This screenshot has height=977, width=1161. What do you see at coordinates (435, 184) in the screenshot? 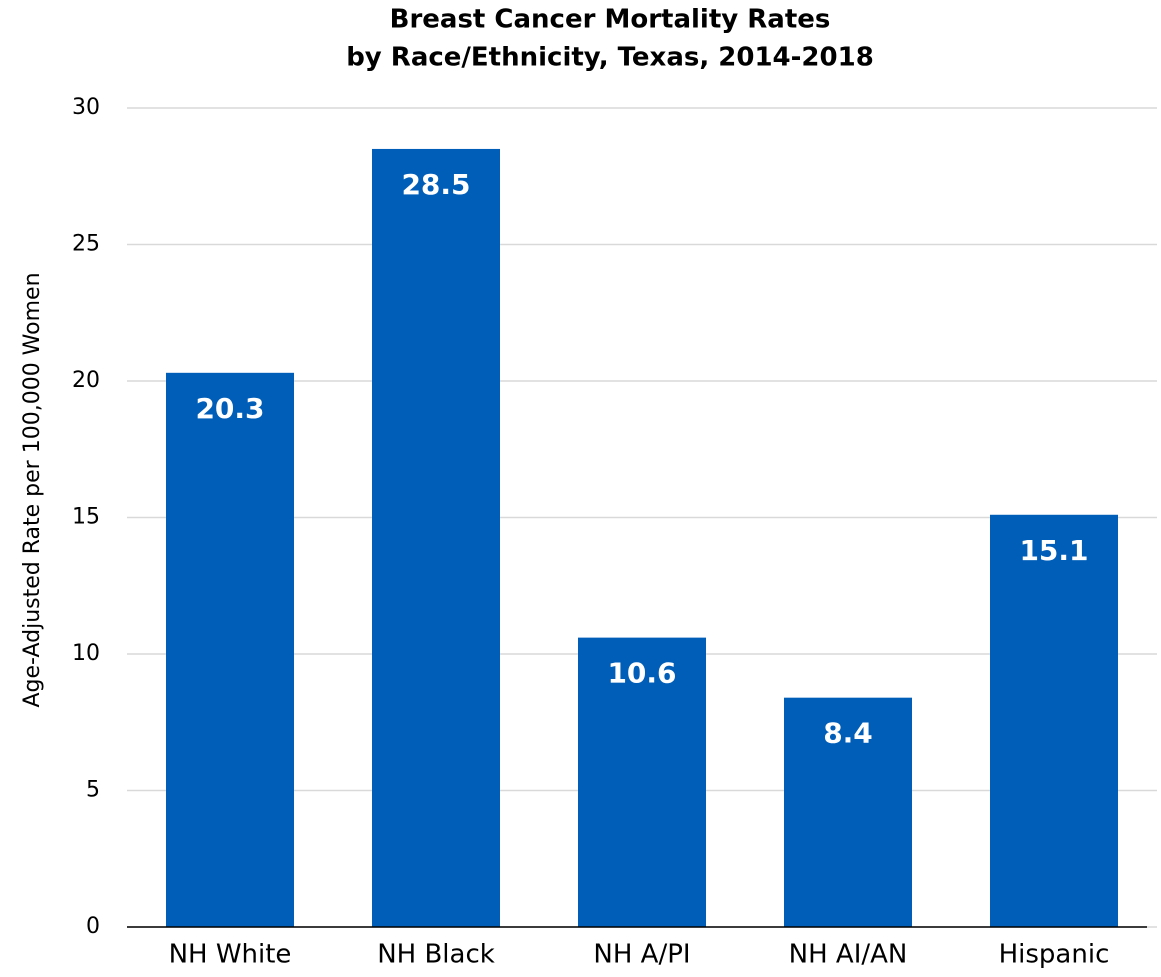
I see `data-label: 28.5` at bounding box center [435, 184].